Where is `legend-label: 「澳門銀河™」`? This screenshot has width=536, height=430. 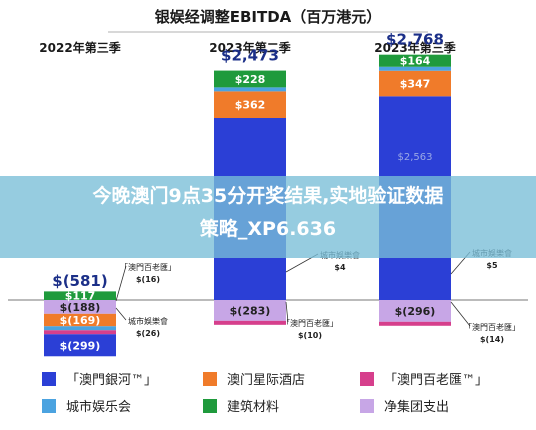
legend-label: 「澳門銀河™」 is located at coordinates (111, 380).